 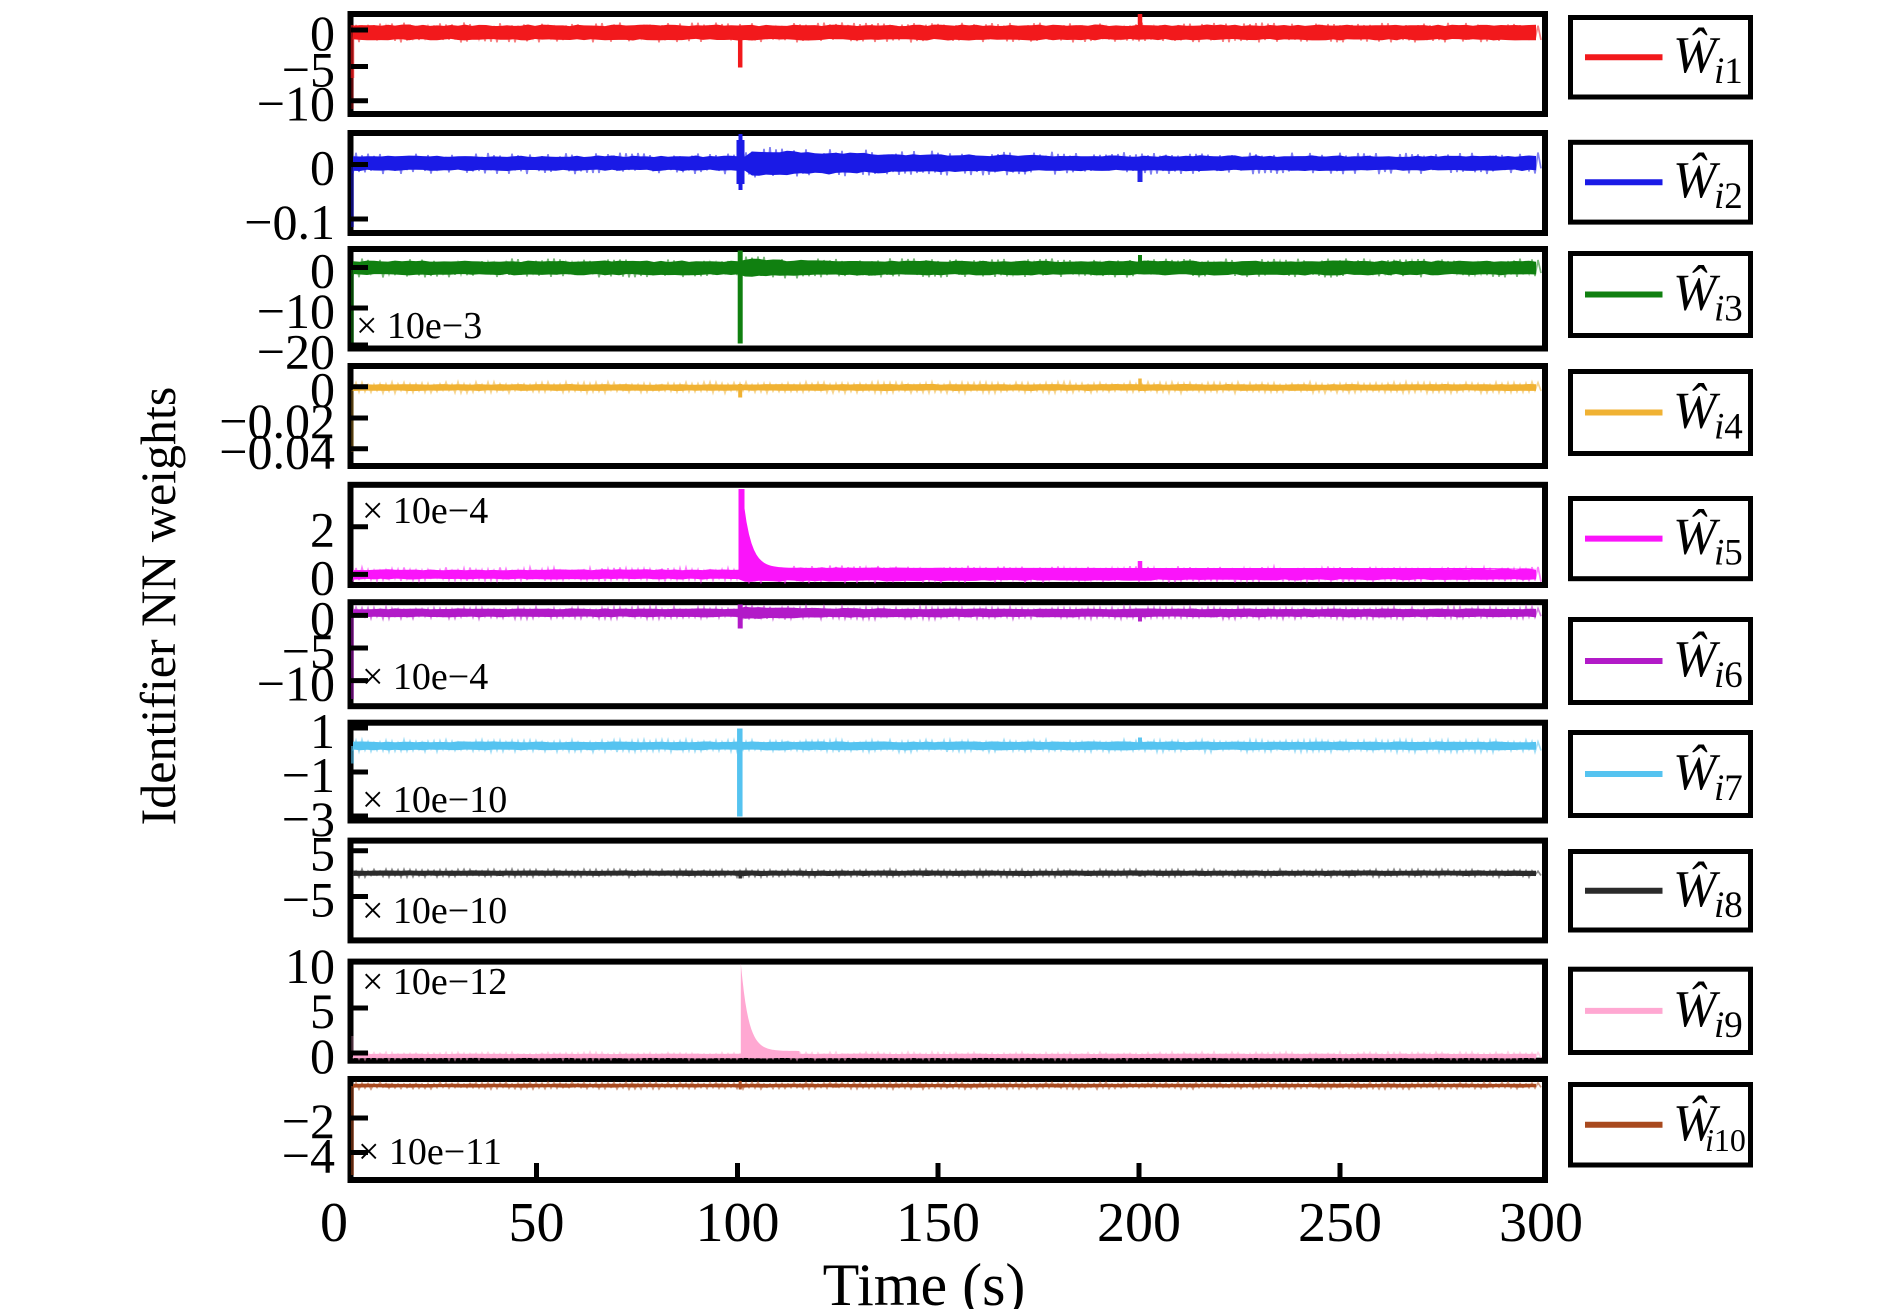 I want to click on svg-text: 200, so click(x=1139, y=1223).